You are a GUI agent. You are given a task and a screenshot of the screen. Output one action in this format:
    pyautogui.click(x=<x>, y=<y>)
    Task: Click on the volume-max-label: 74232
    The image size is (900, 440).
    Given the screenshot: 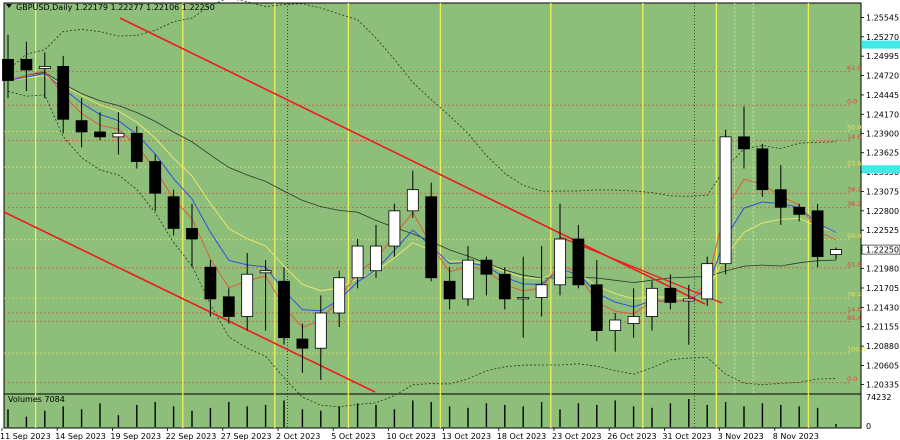 What is the action you would take?
    pyautogui.click(x=878, y=397)
    